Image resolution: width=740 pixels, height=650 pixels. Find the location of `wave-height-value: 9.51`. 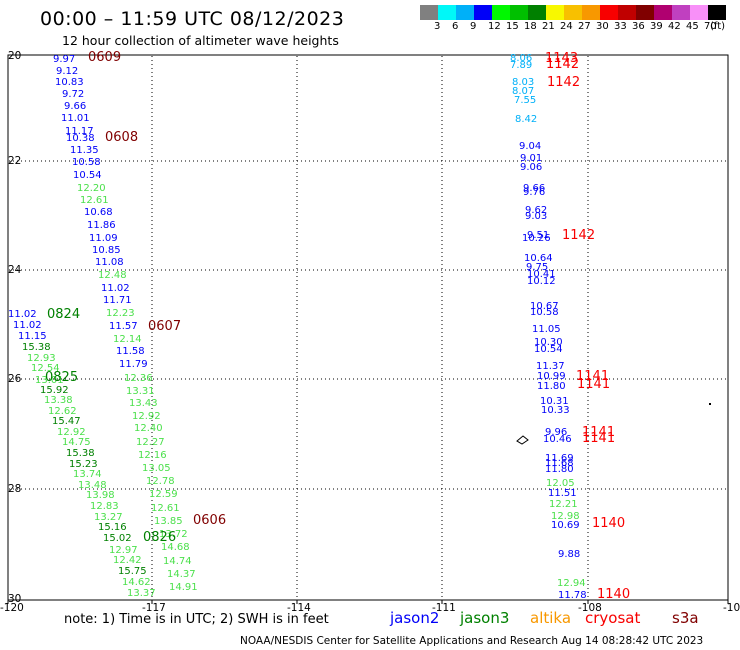

wave-height-value: 9.51 is located at coordinates (538, 235).